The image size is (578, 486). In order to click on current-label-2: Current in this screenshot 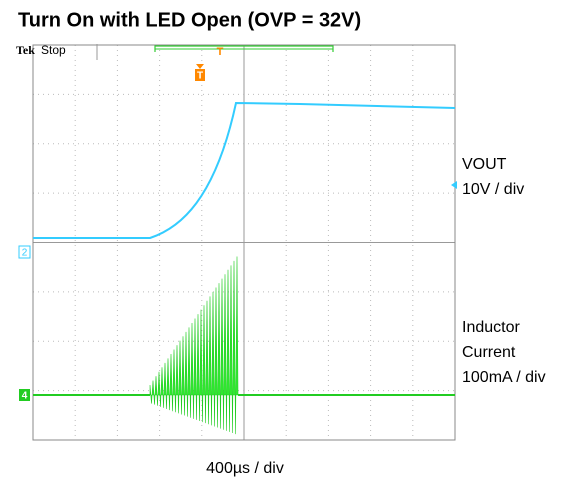, I will do `click(489, 352)`.